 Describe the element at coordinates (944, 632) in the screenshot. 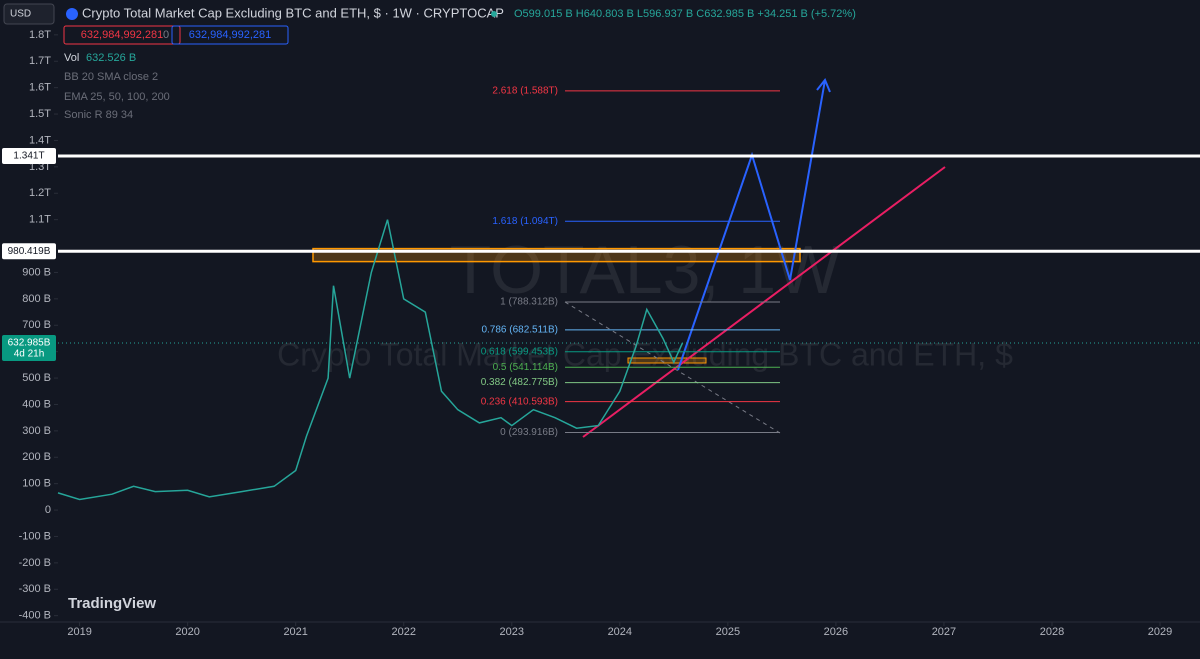

I see `x-tick-label: 2027` at that location.